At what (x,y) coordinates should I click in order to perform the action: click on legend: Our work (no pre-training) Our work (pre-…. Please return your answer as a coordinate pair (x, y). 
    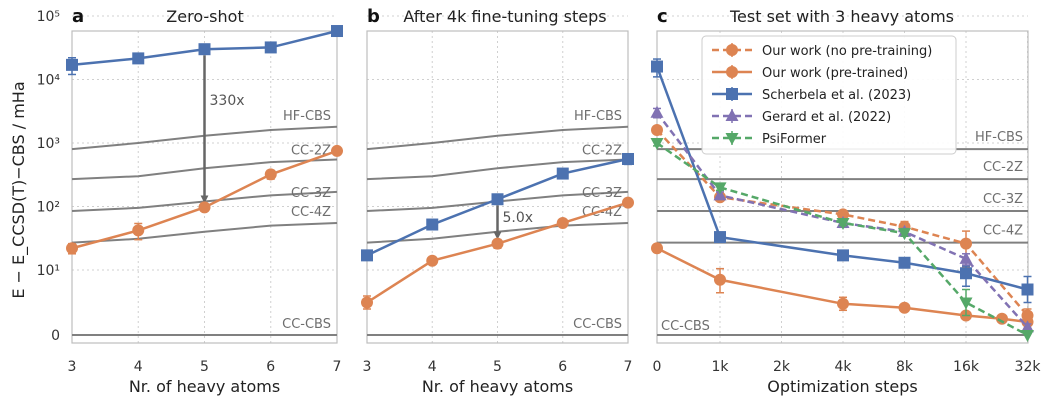
    Looking at the image, I should click on (829, 95).